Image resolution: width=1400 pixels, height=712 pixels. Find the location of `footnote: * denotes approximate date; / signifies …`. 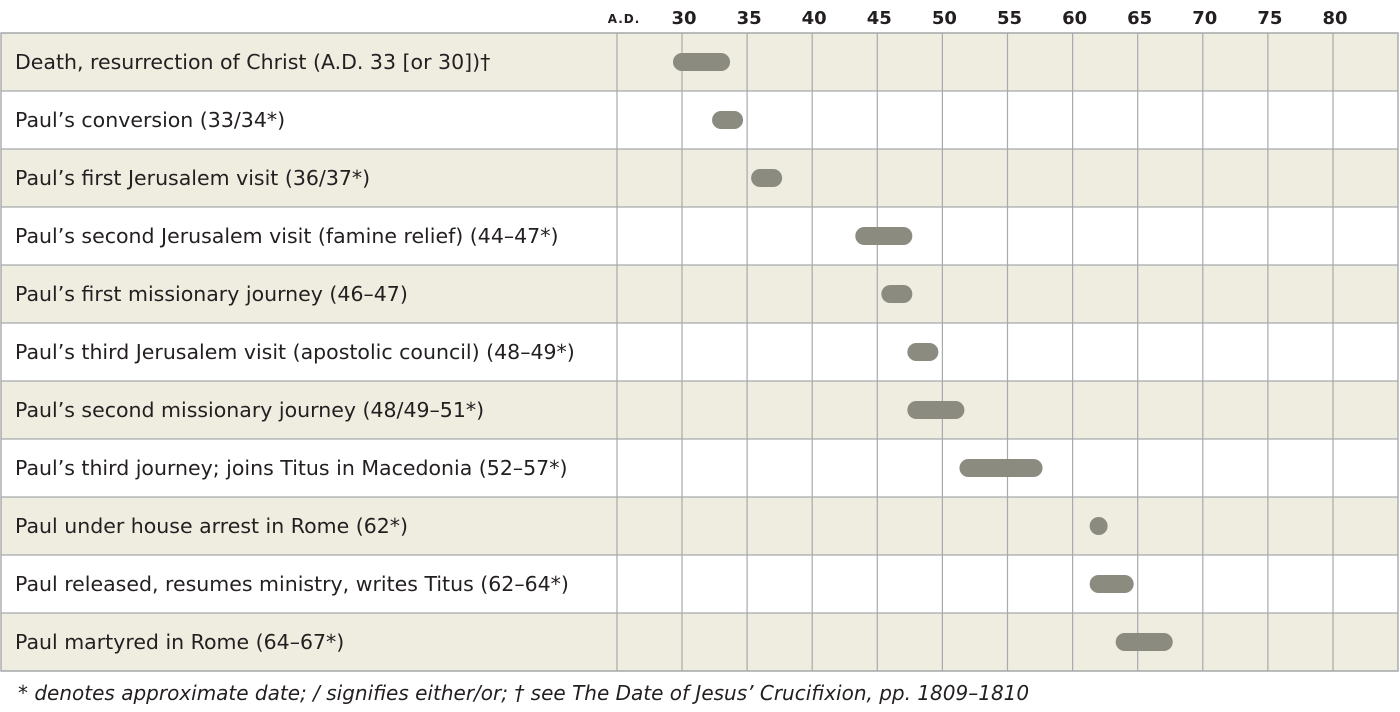

footnote: * denotes approximate date; / signifies … is located at coordinates (523, 693).